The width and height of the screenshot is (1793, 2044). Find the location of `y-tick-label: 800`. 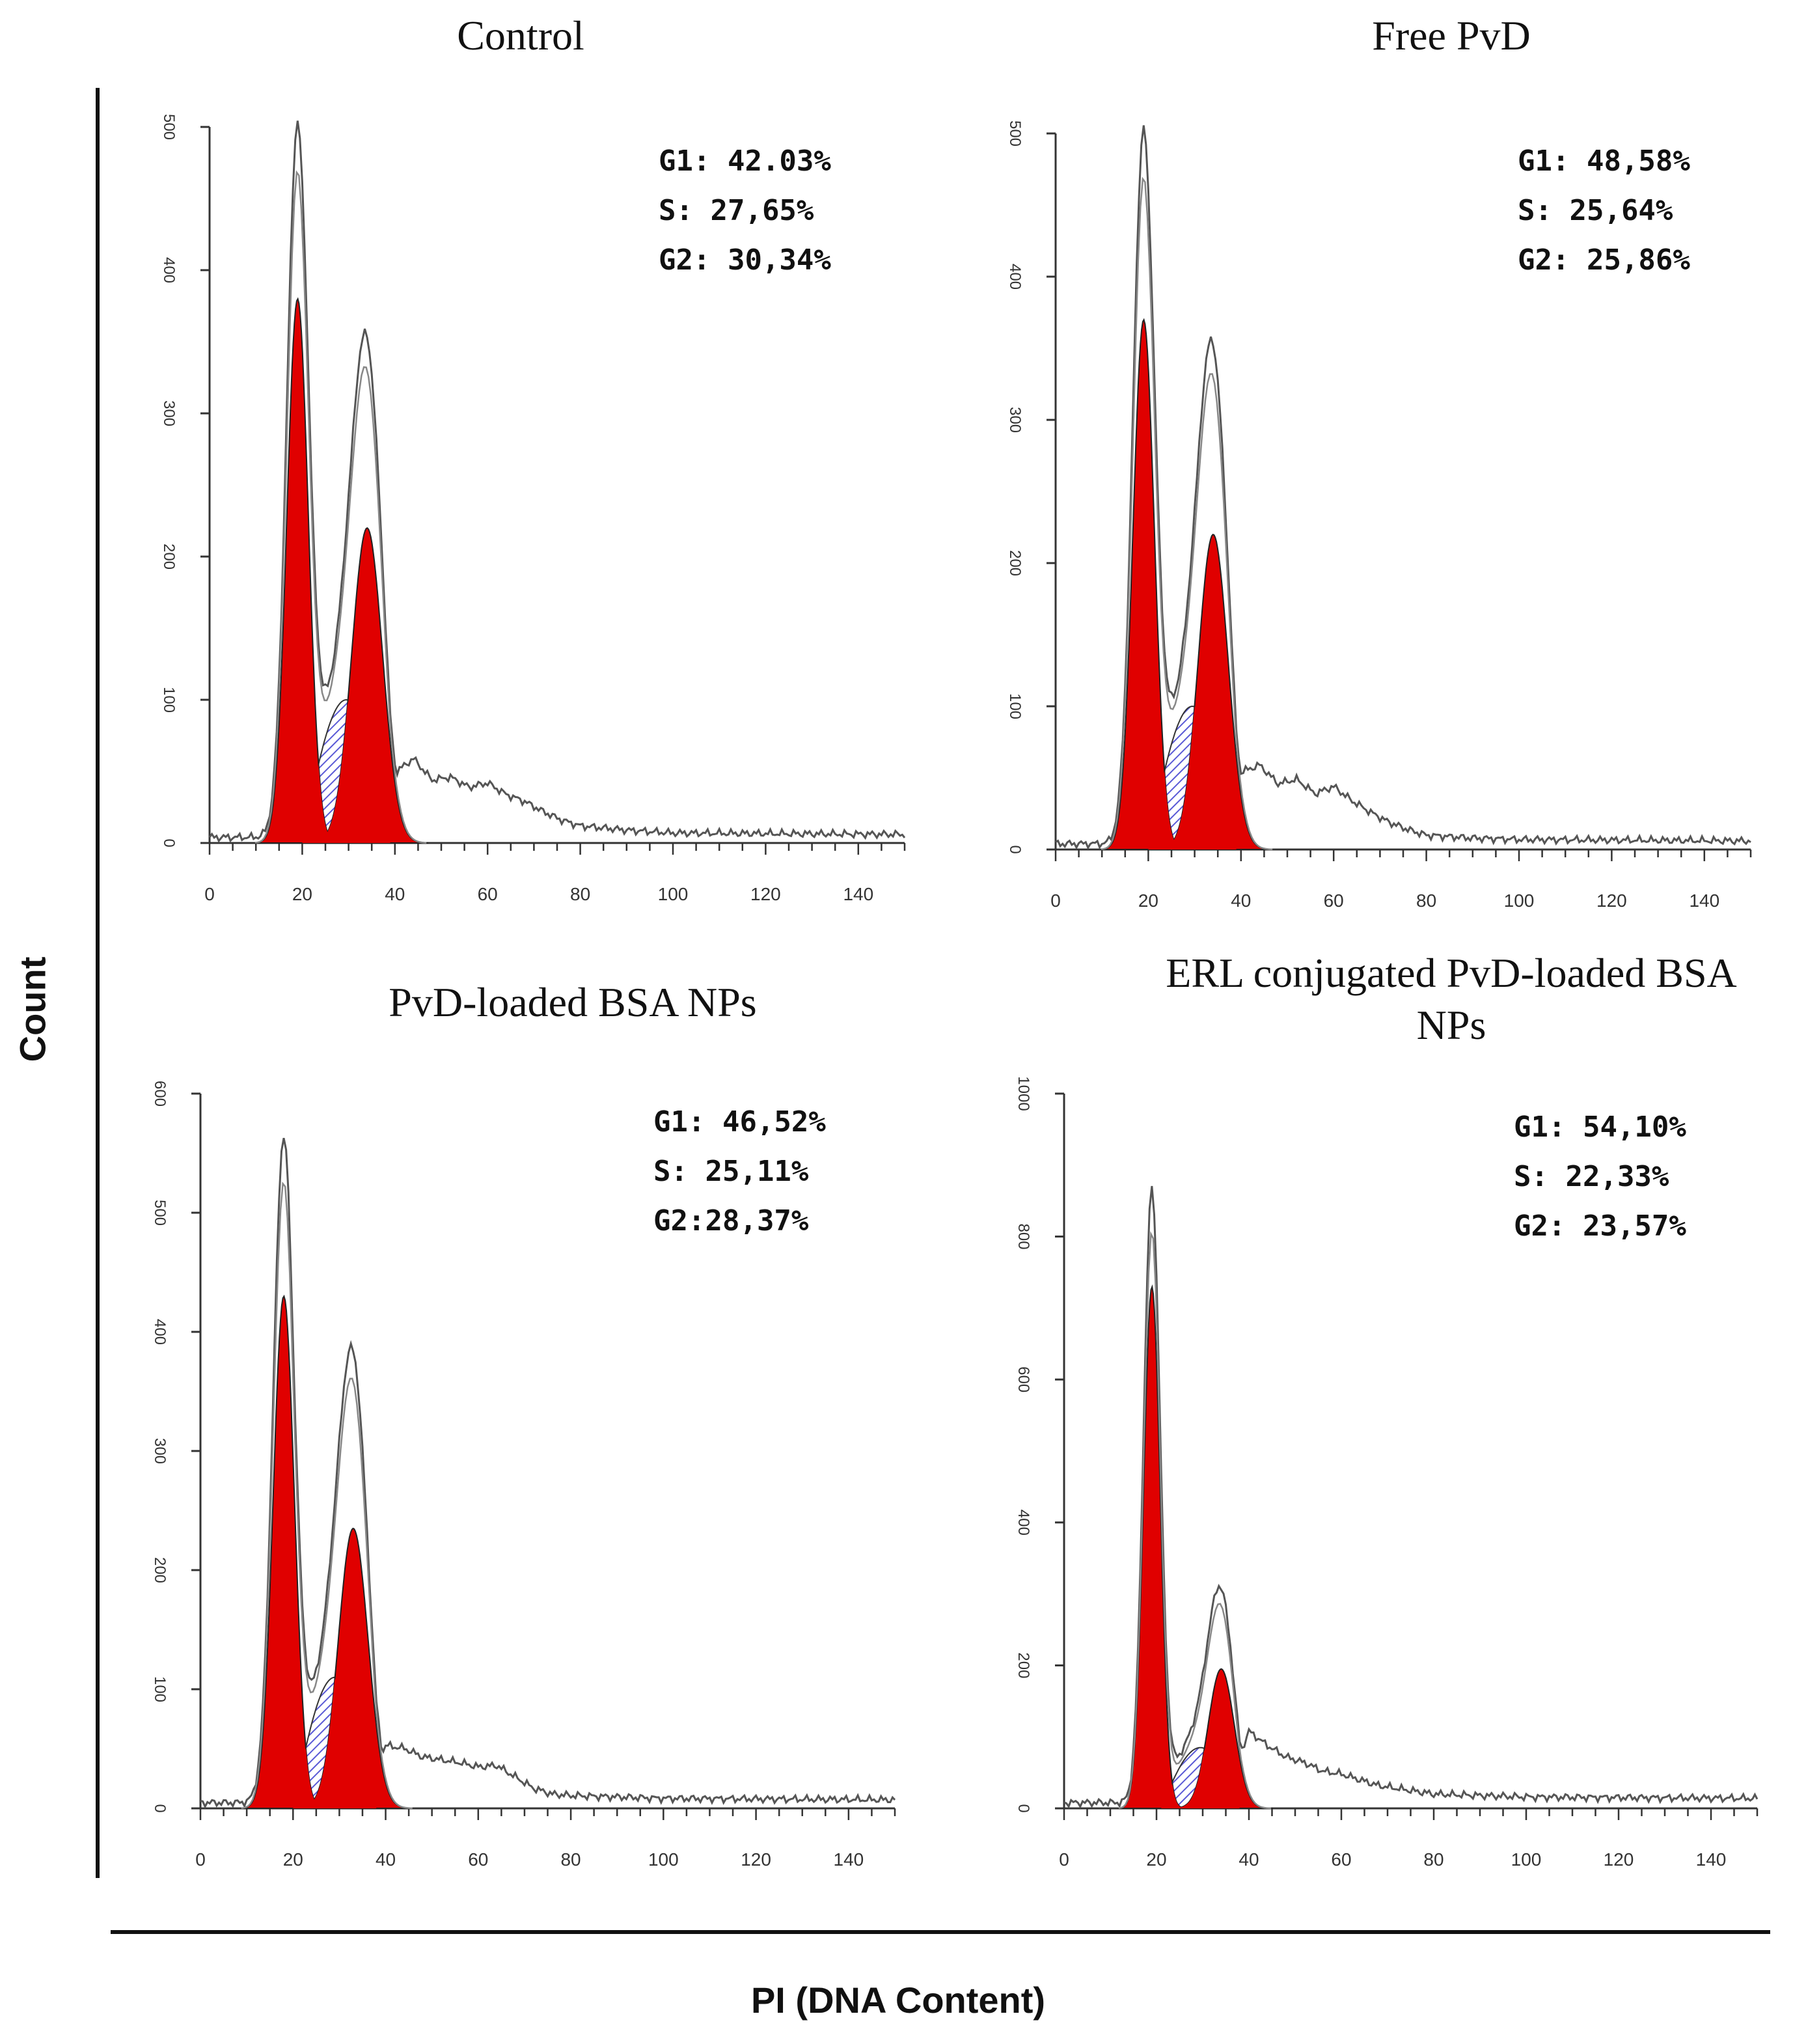

y-tick-label: 800 is located at coordinates (1024, 1237).